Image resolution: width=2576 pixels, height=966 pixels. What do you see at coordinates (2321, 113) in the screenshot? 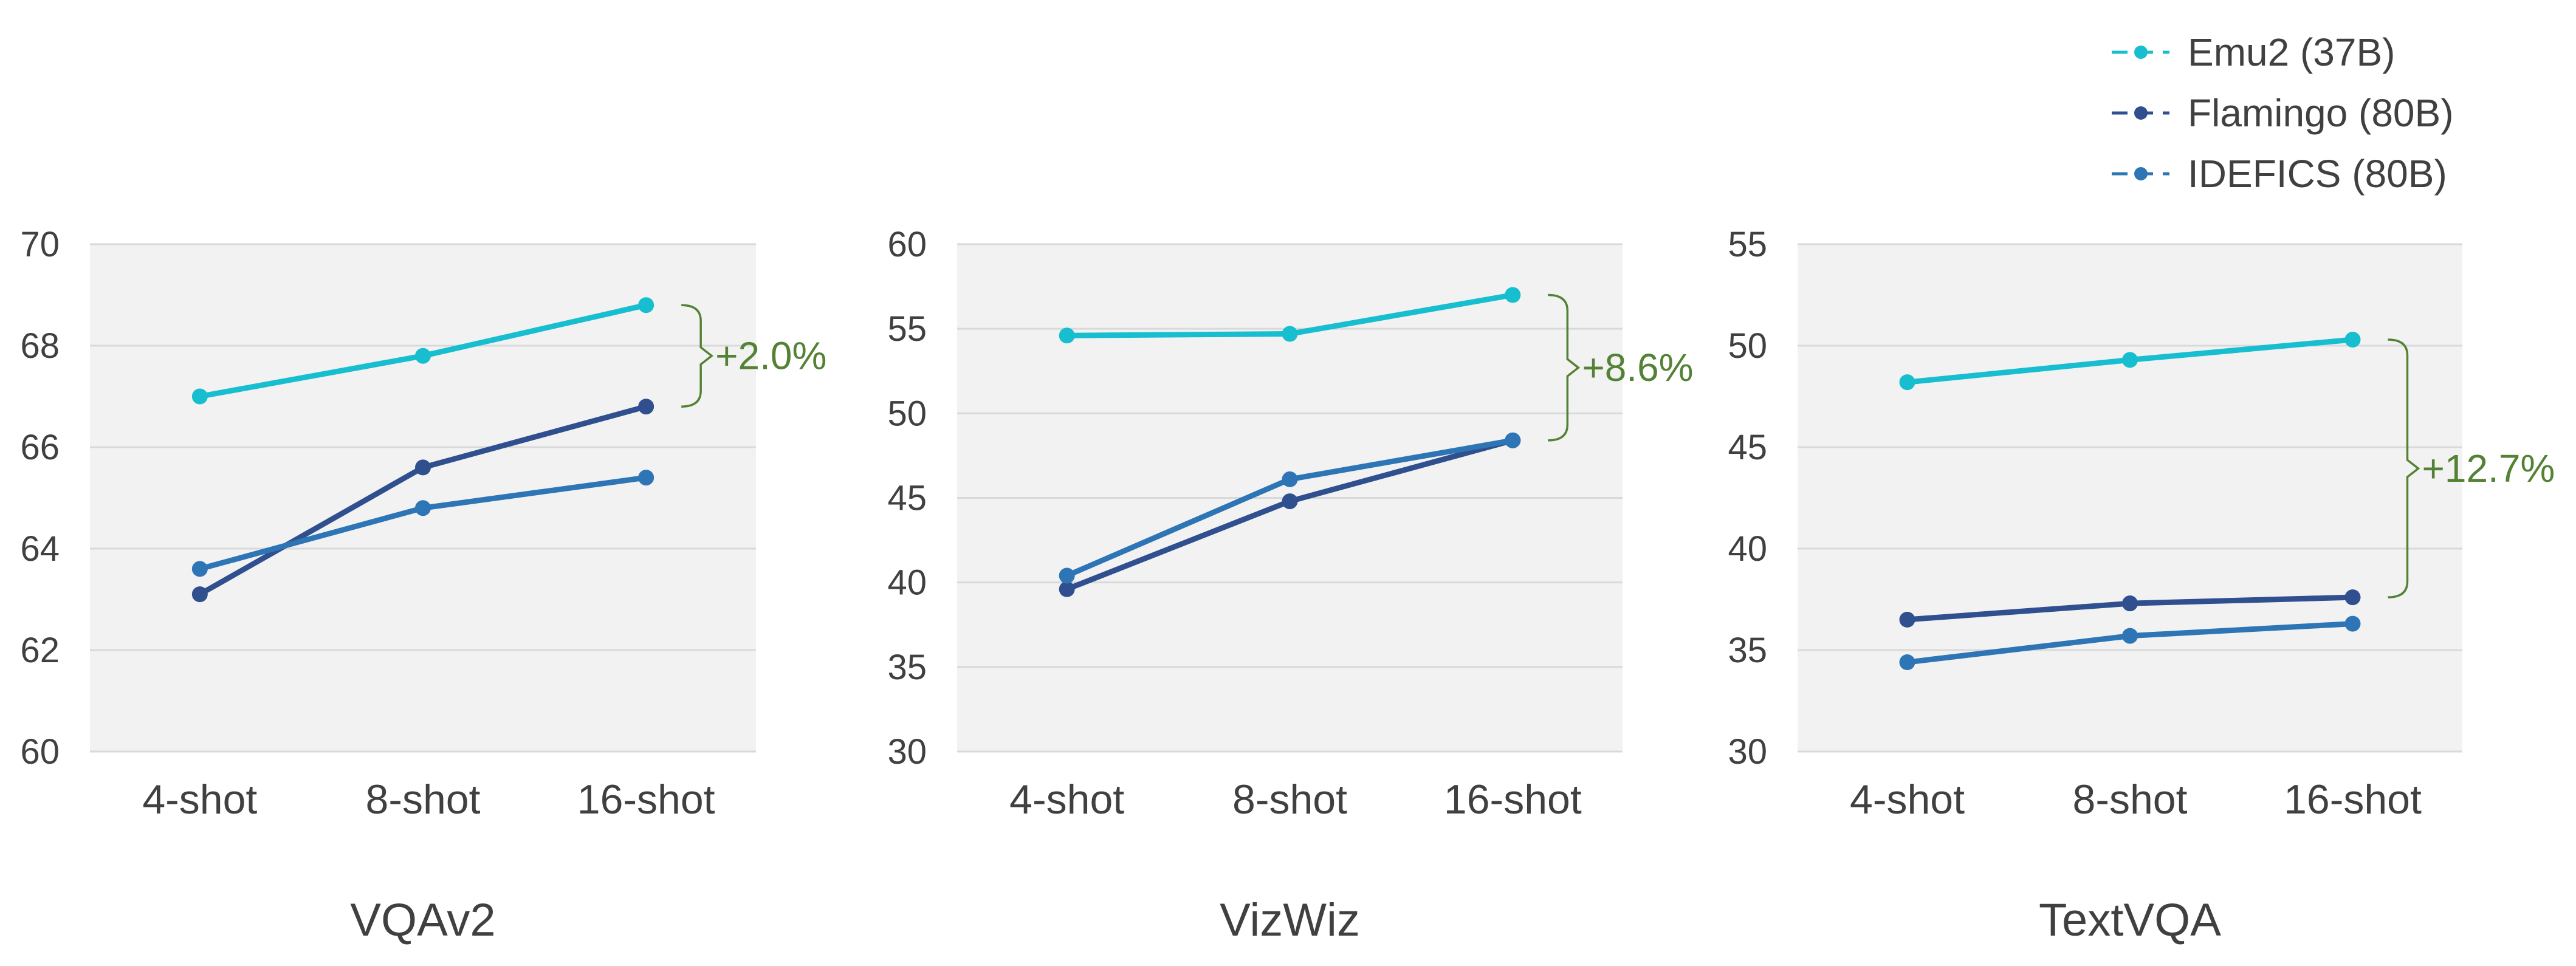
I see `legend-label: Flamingo (80B)` at bounding box center [2321, 113].